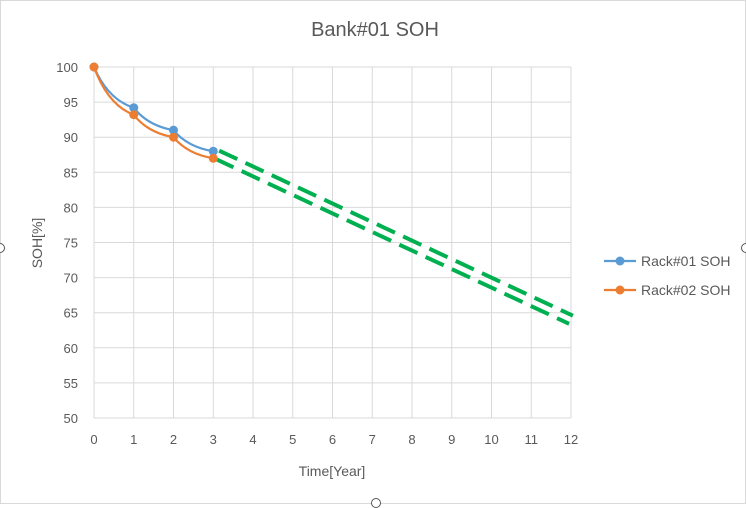 This screenshot has width=746, height=508. What do you see at coordinates (685, 261) in the screenshot?
I see `legend-label: Rack#01 SOH` at bounding box center [685, 261].